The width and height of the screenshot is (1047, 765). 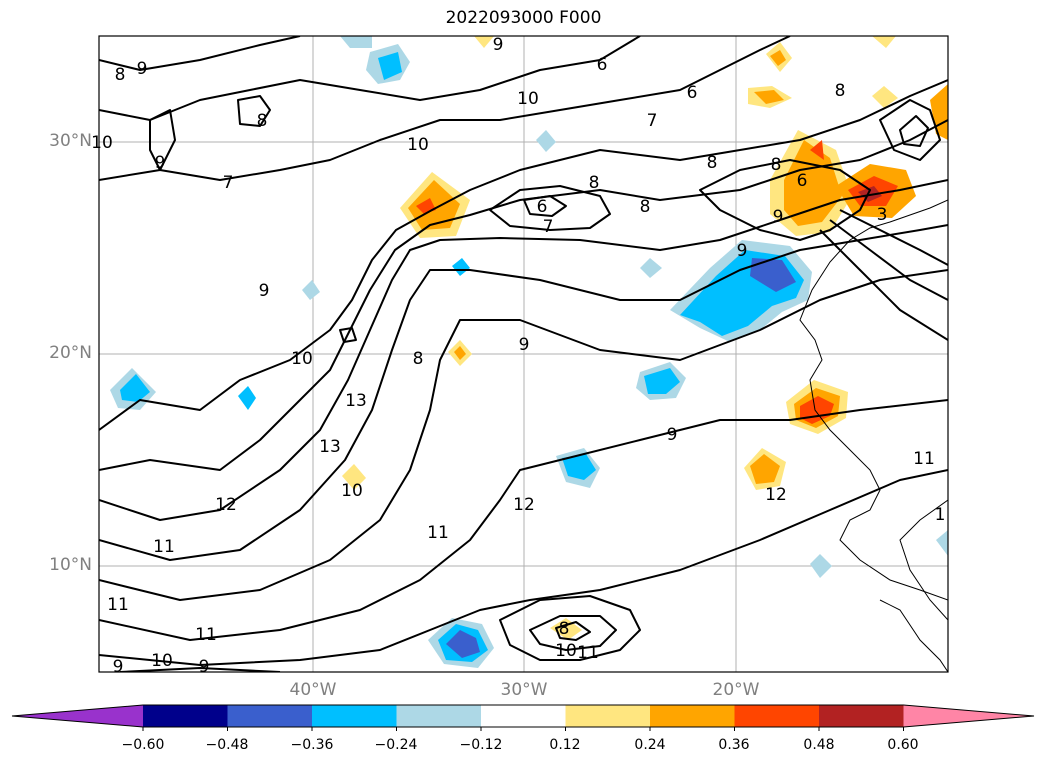 What do you see at coordinates (70, 141) in the screenshot?
I see `lat-label-30n: 30°N` at bounding box center [70, 141].